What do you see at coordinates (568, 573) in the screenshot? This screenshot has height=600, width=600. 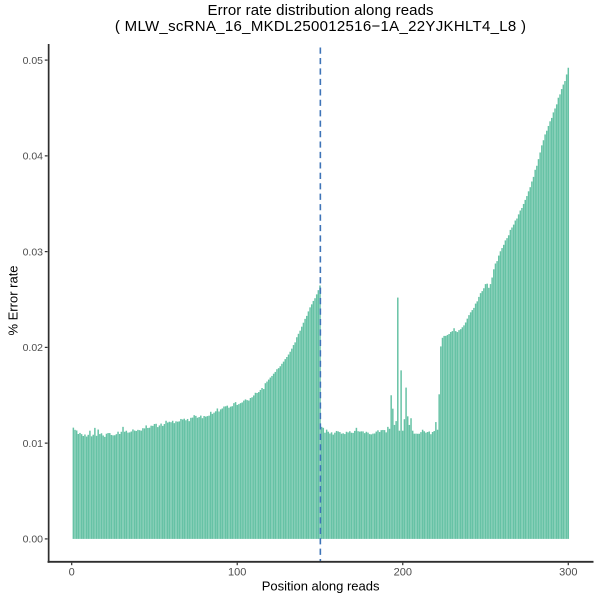 I see `svg-text: 300` at bounding box center [568, 573].